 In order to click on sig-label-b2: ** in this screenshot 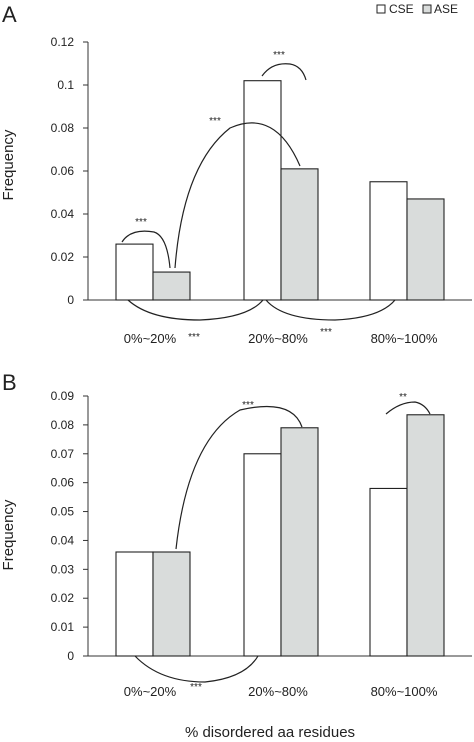, I will do `click(403, 397)`.